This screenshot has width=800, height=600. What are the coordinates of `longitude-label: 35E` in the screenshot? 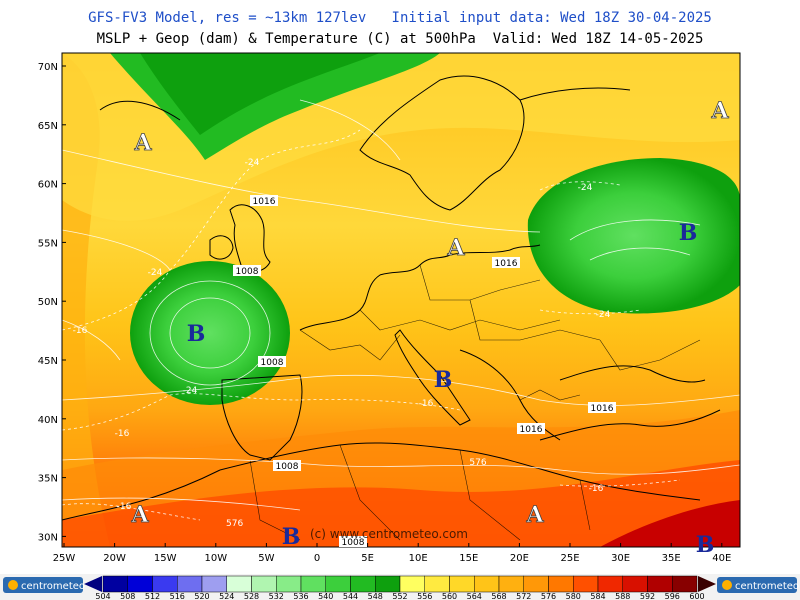 It's located at (671, 558).